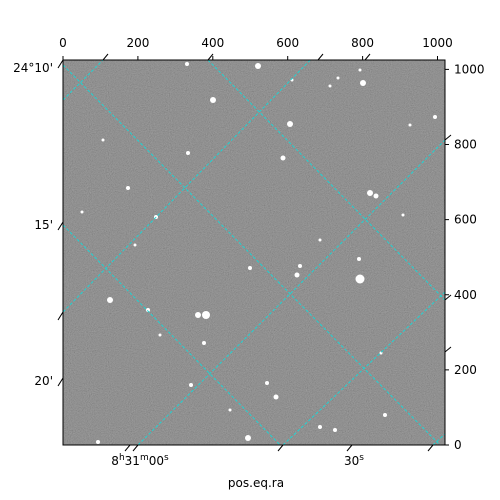 This screenshot has height=500, width=500. What do you see at coordinates (458, 445) in the screenshot?
I see `right-tick-label: 0` at bounding box center [458, 445].